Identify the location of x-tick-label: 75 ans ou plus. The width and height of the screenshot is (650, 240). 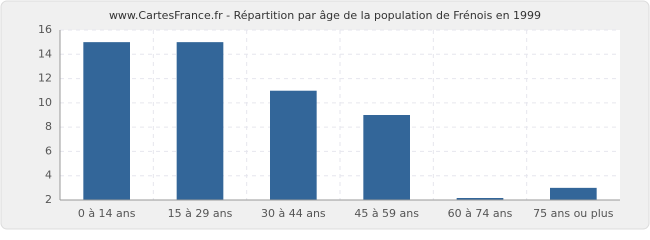
(573, 213).